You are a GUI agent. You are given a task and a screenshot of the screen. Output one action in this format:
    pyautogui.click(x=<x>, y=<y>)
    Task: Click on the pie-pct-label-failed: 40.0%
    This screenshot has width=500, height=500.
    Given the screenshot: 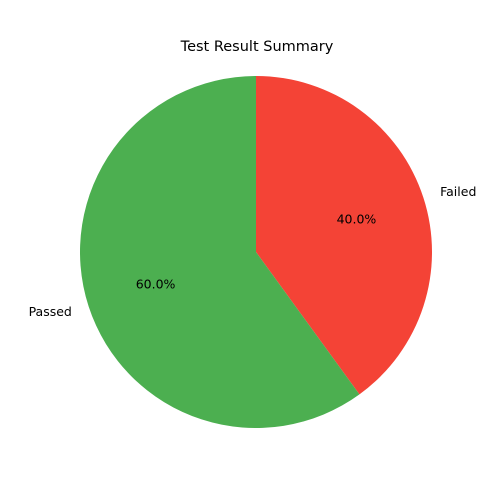 What is the action you would take?
    pyautogui.click(x=357, y=218)
    